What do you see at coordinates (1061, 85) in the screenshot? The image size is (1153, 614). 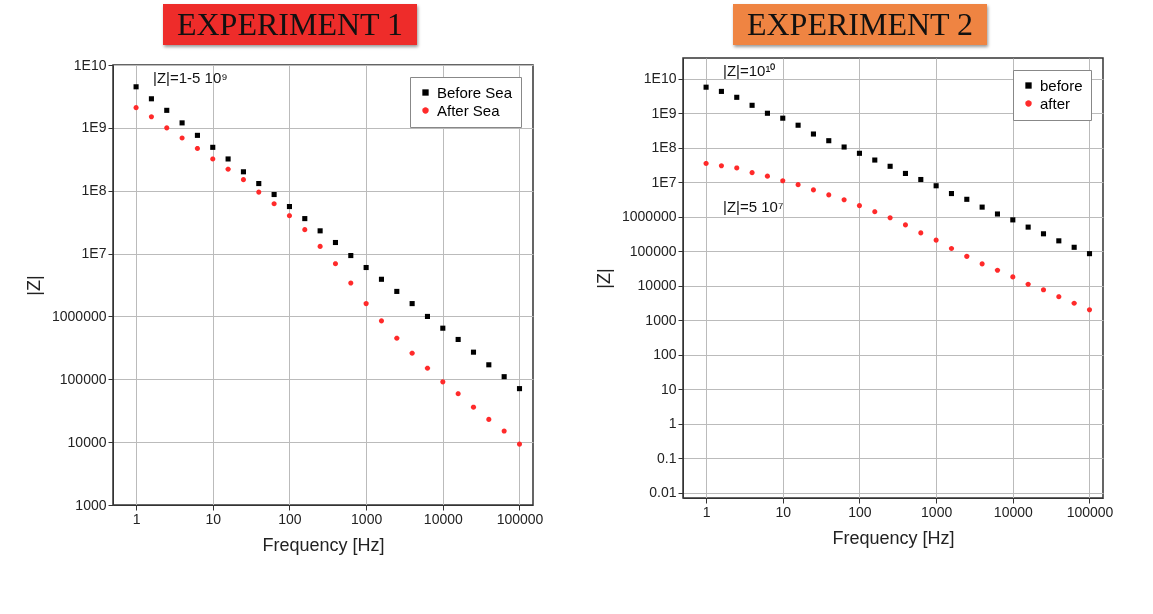 I see `legend-label: before` at bounding box center [1061, 85].